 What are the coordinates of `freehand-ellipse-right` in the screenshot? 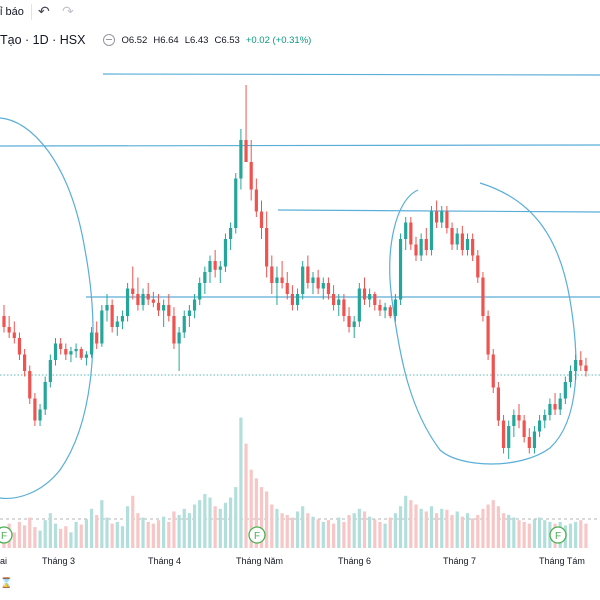 It's located at (483, 323).